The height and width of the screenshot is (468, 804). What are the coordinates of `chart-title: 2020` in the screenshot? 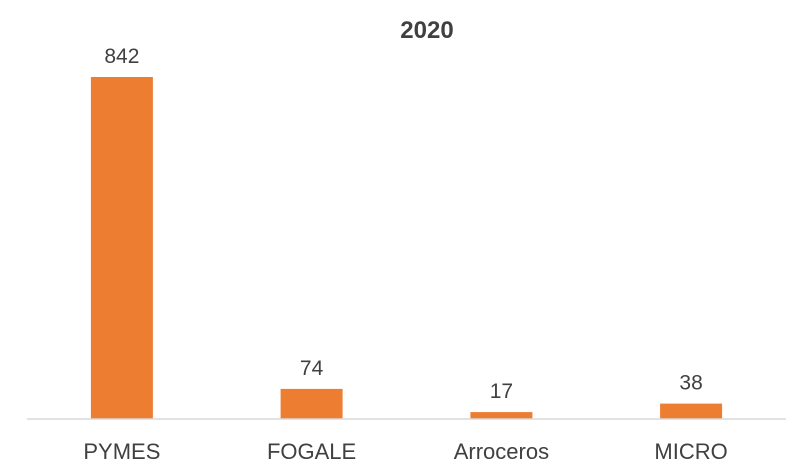 It's located at (426, 30).